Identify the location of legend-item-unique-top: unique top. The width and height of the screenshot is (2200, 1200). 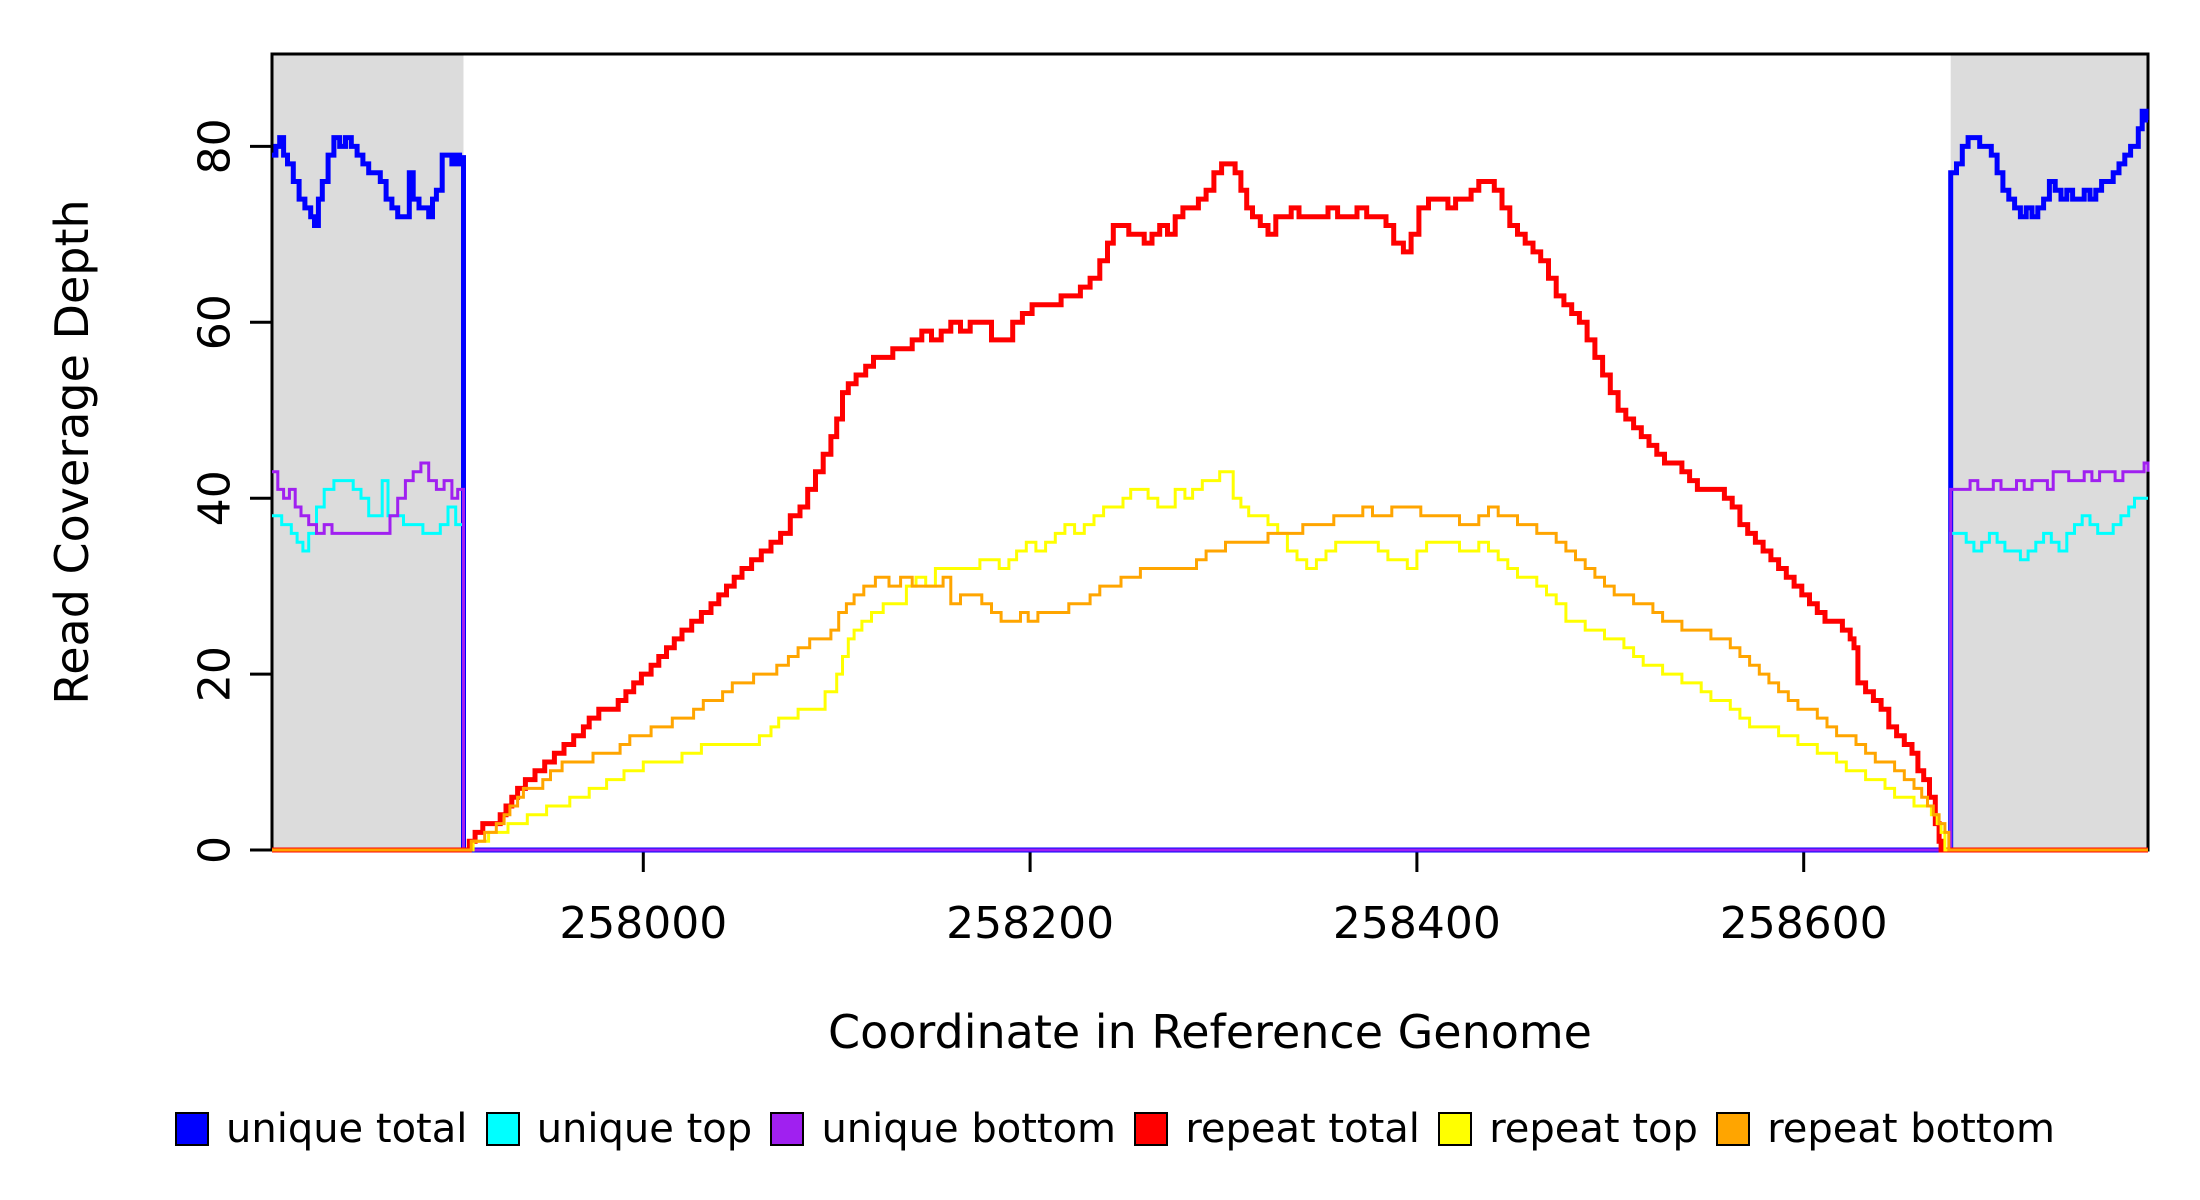
(619, 1129).